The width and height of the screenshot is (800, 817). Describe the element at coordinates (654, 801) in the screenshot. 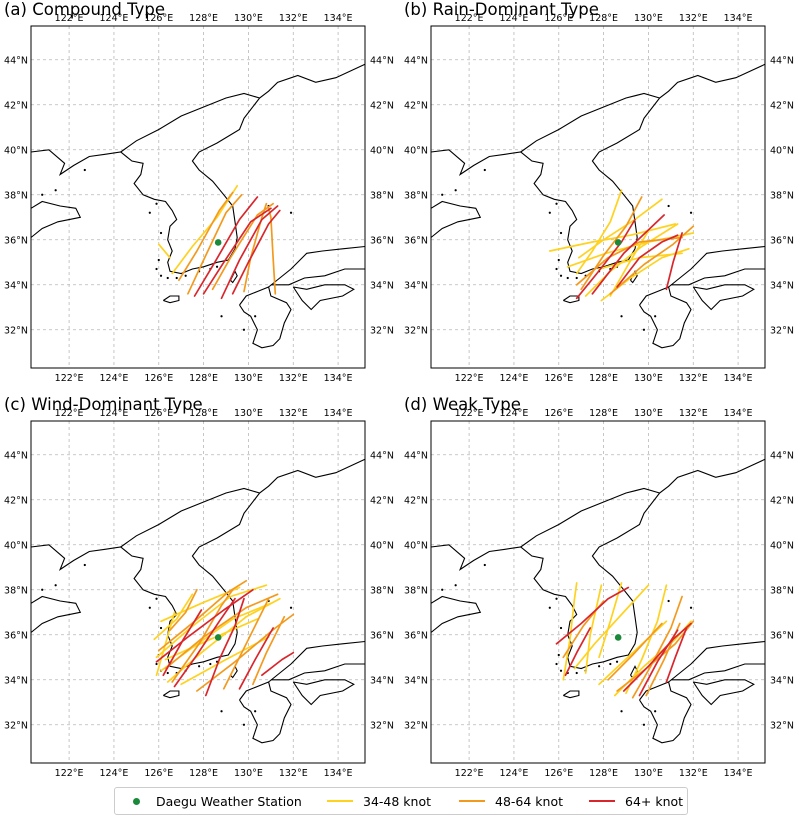

I see `legend-label: 64+ knot` at that location.